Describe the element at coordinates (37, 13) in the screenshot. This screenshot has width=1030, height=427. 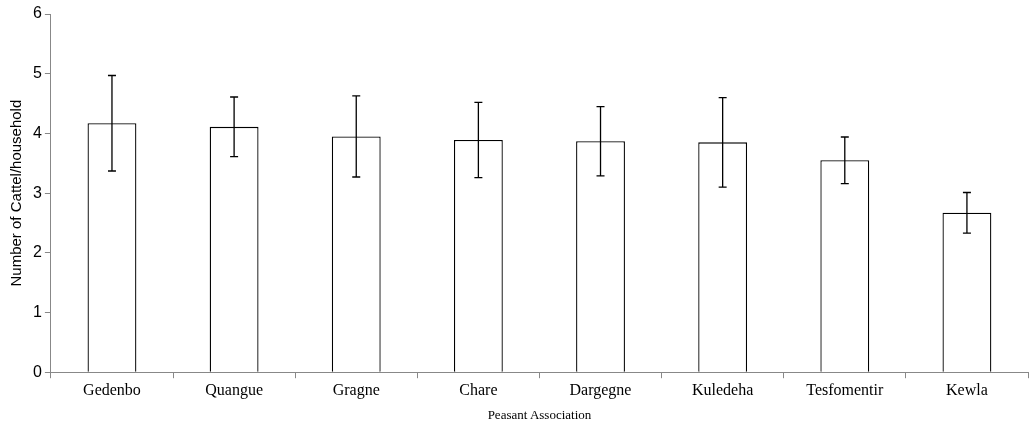
I see `y-tick-label: 6` at that location.